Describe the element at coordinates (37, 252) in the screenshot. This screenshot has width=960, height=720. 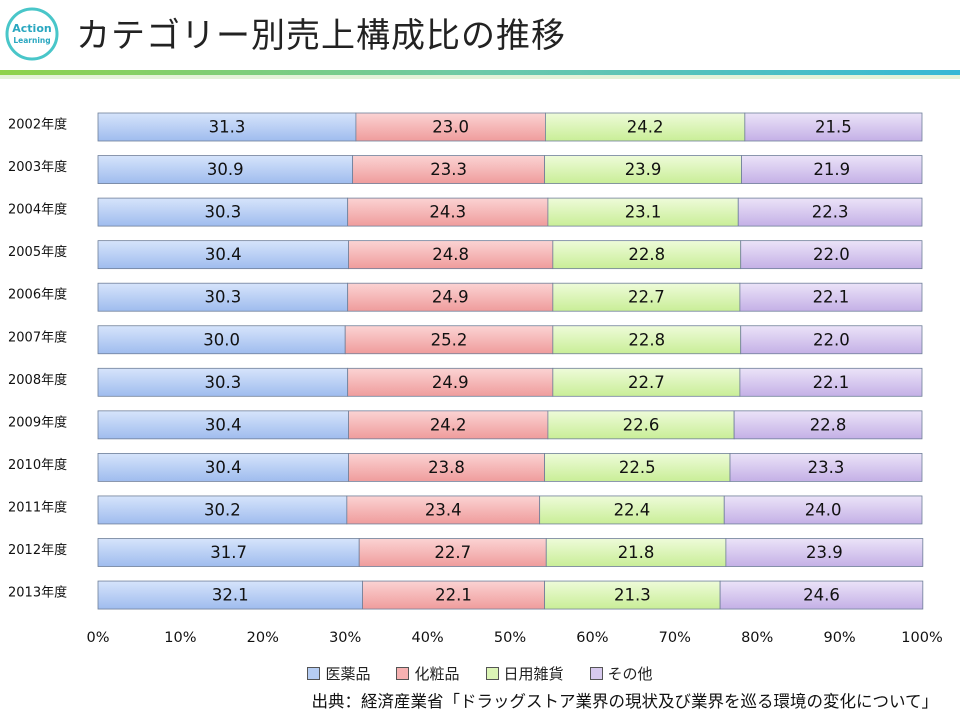
I see `category-label: 2005年度` at that location.